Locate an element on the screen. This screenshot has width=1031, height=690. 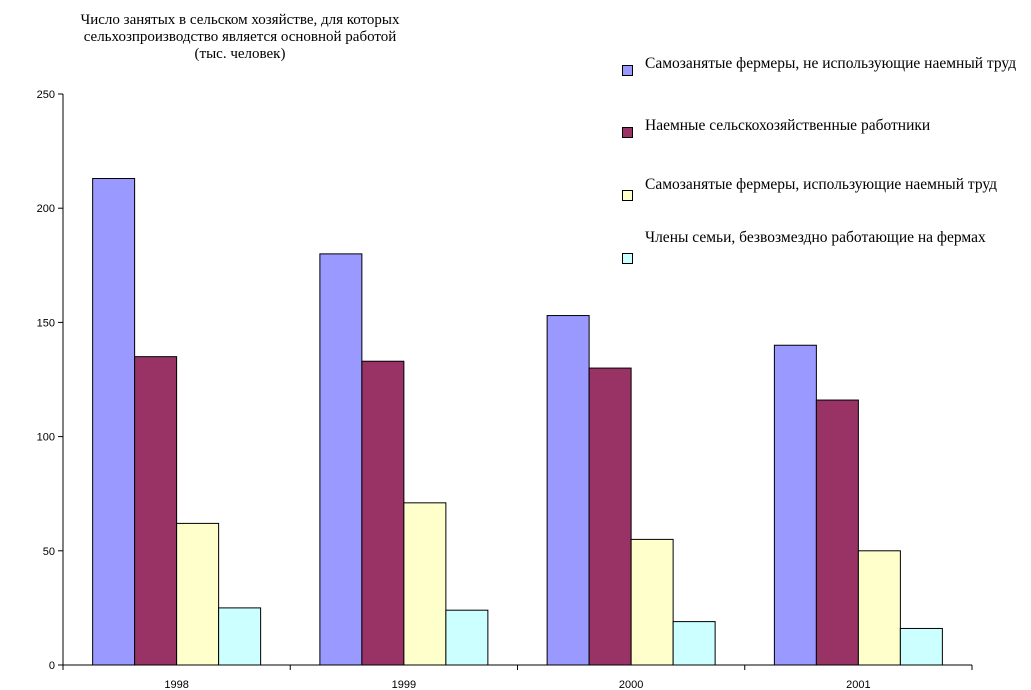
chart-title-line-3: (тыс. человек) is located at coordinates (240, 54).